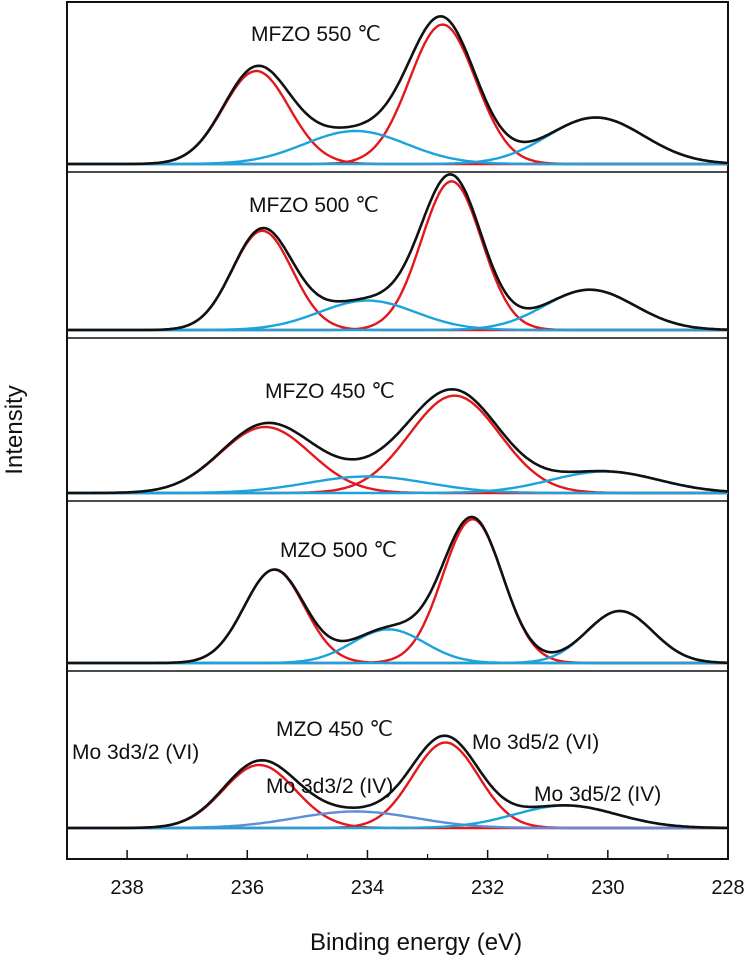  What do you see at coordinates (607, 888) in the screenshot?
I see `x-tick-label-230: 230` at bounding box center [607, 888].